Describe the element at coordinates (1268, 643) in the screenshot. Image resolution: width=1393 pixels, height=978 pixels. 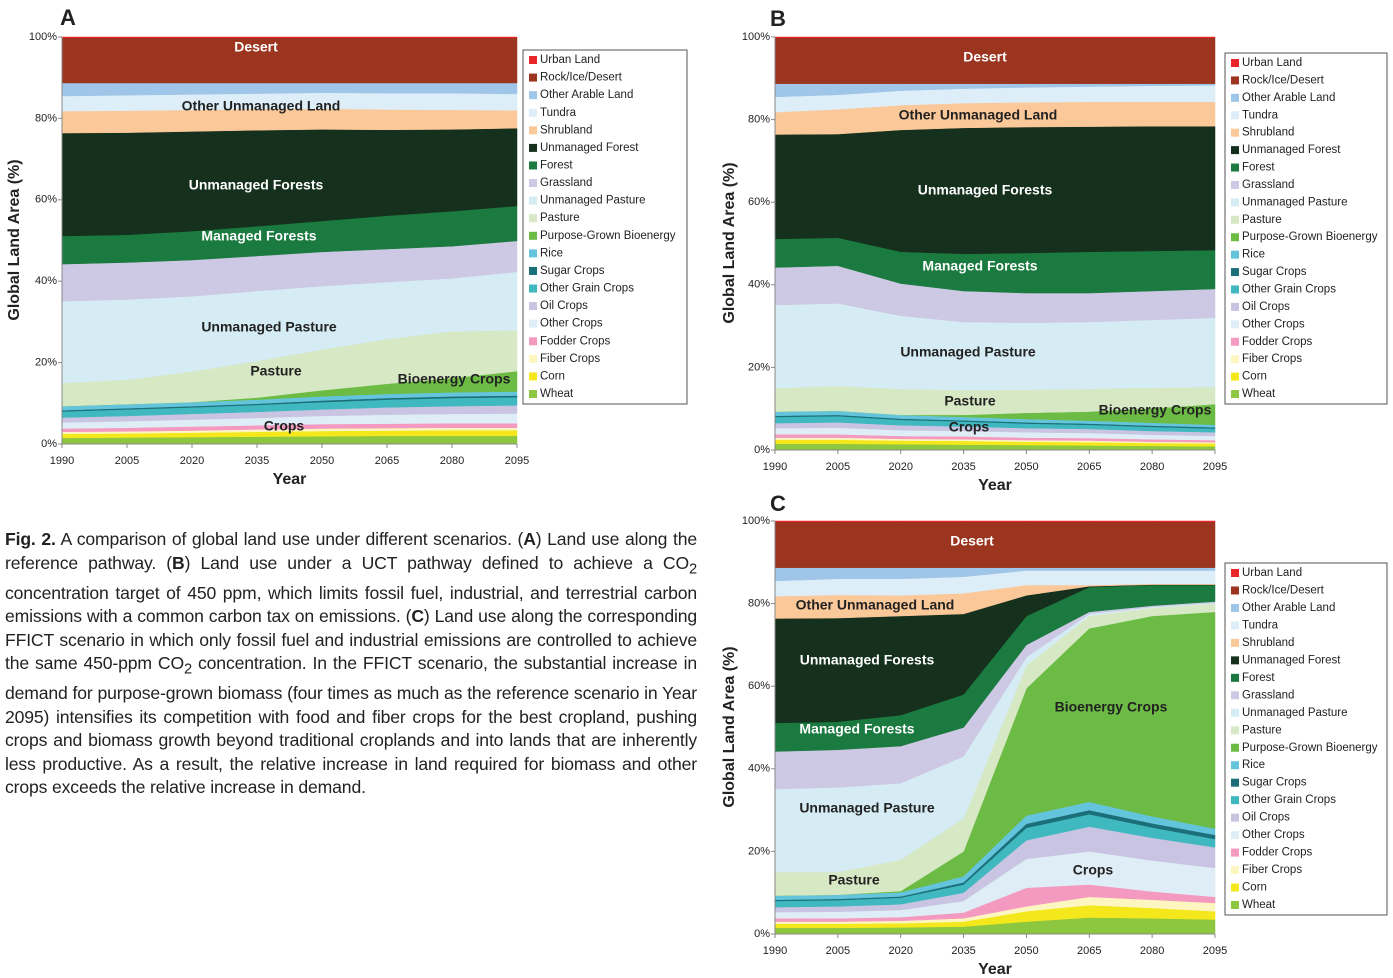
I see `legend-label: Shrubland` at that location.